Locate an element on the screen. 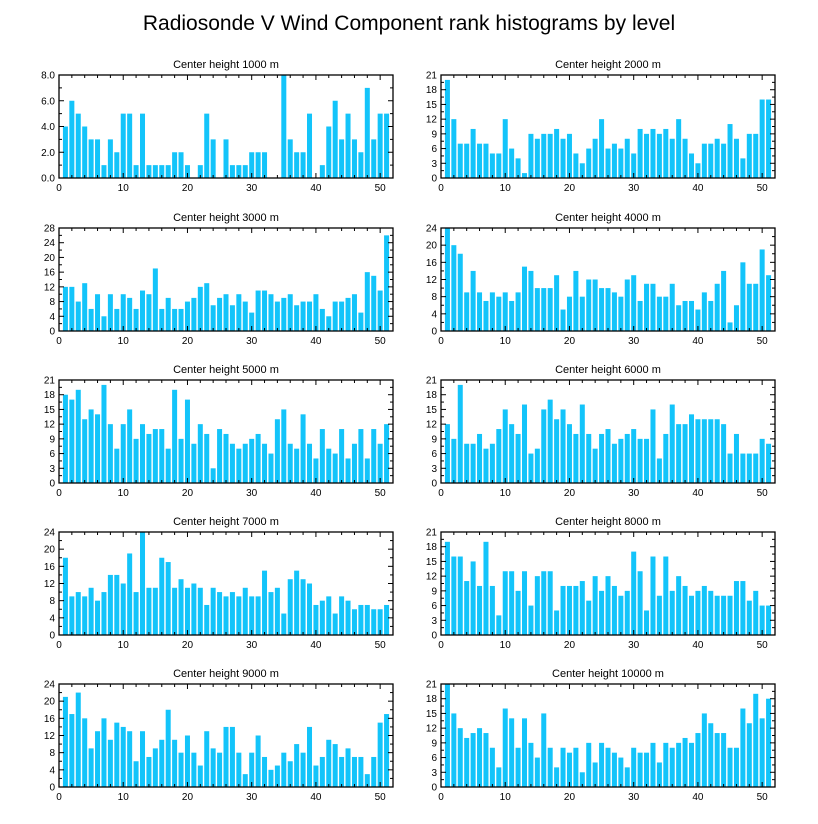  x-tick-label: 50 is located at coordinates (381, 797).